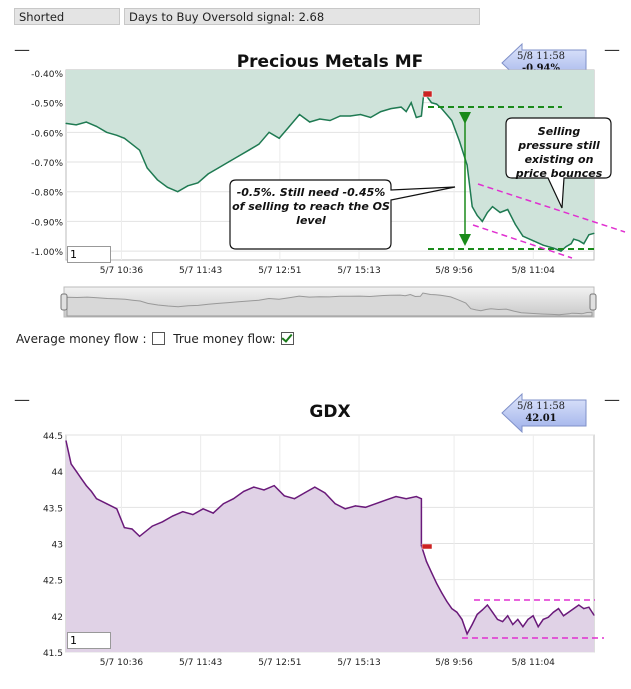 Image resolution: width=631 pixels, height=689 pixels. Describe the element at coordinates (427, 546) in the screenshot. I see `chart2-marker` at that location.